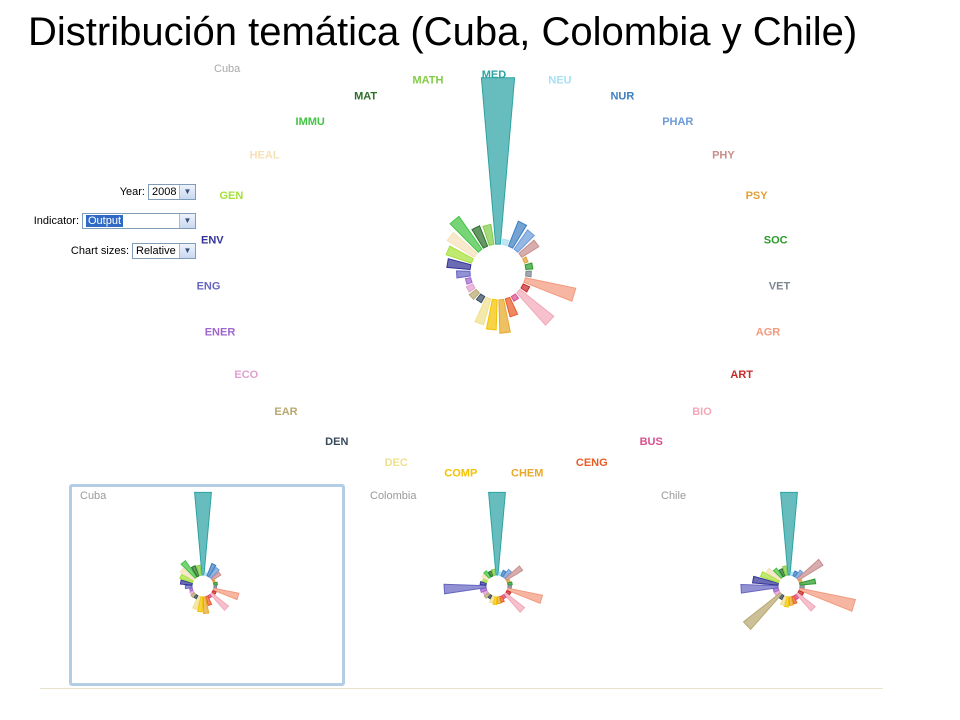 The width and height of the screenshot is (960, 720). I want to click on small-chart-colombia: Colombia, so click(498, 585).